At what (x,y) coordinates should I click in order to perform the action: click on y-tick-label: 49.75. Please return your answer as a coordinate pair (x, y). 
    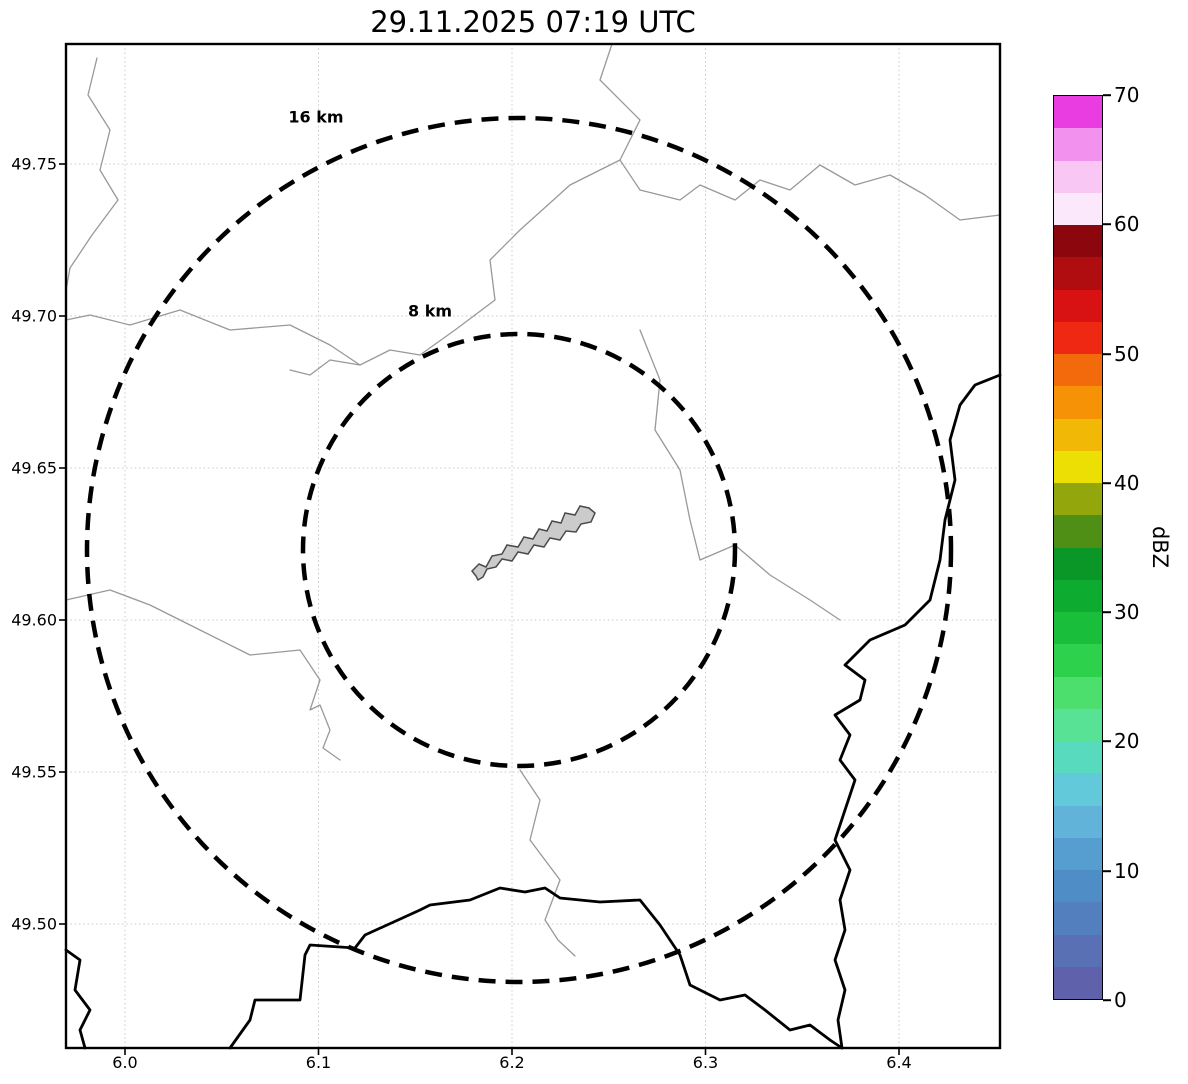
    Looking at the image, I should click on (34, 164).